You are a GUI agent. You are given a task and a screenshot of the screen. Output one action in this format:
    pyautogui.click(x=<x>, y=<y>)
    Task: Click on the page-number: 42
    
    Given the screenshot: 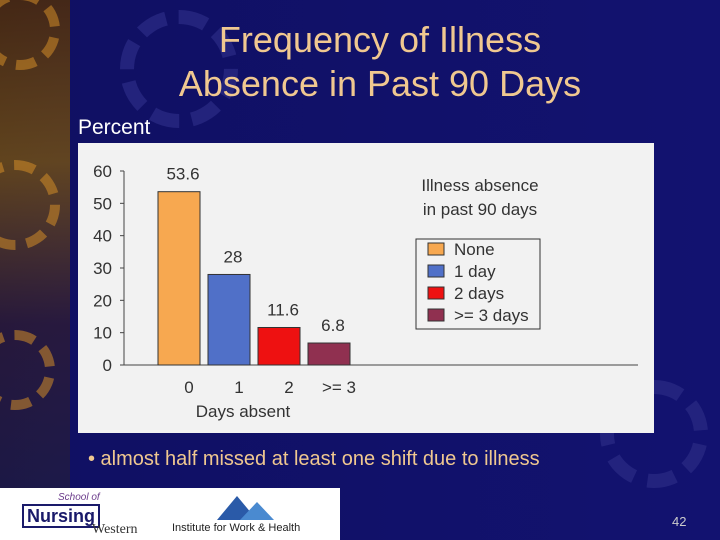 What is the action you would take?
    pyautogui.click(x=679, y=521)
    